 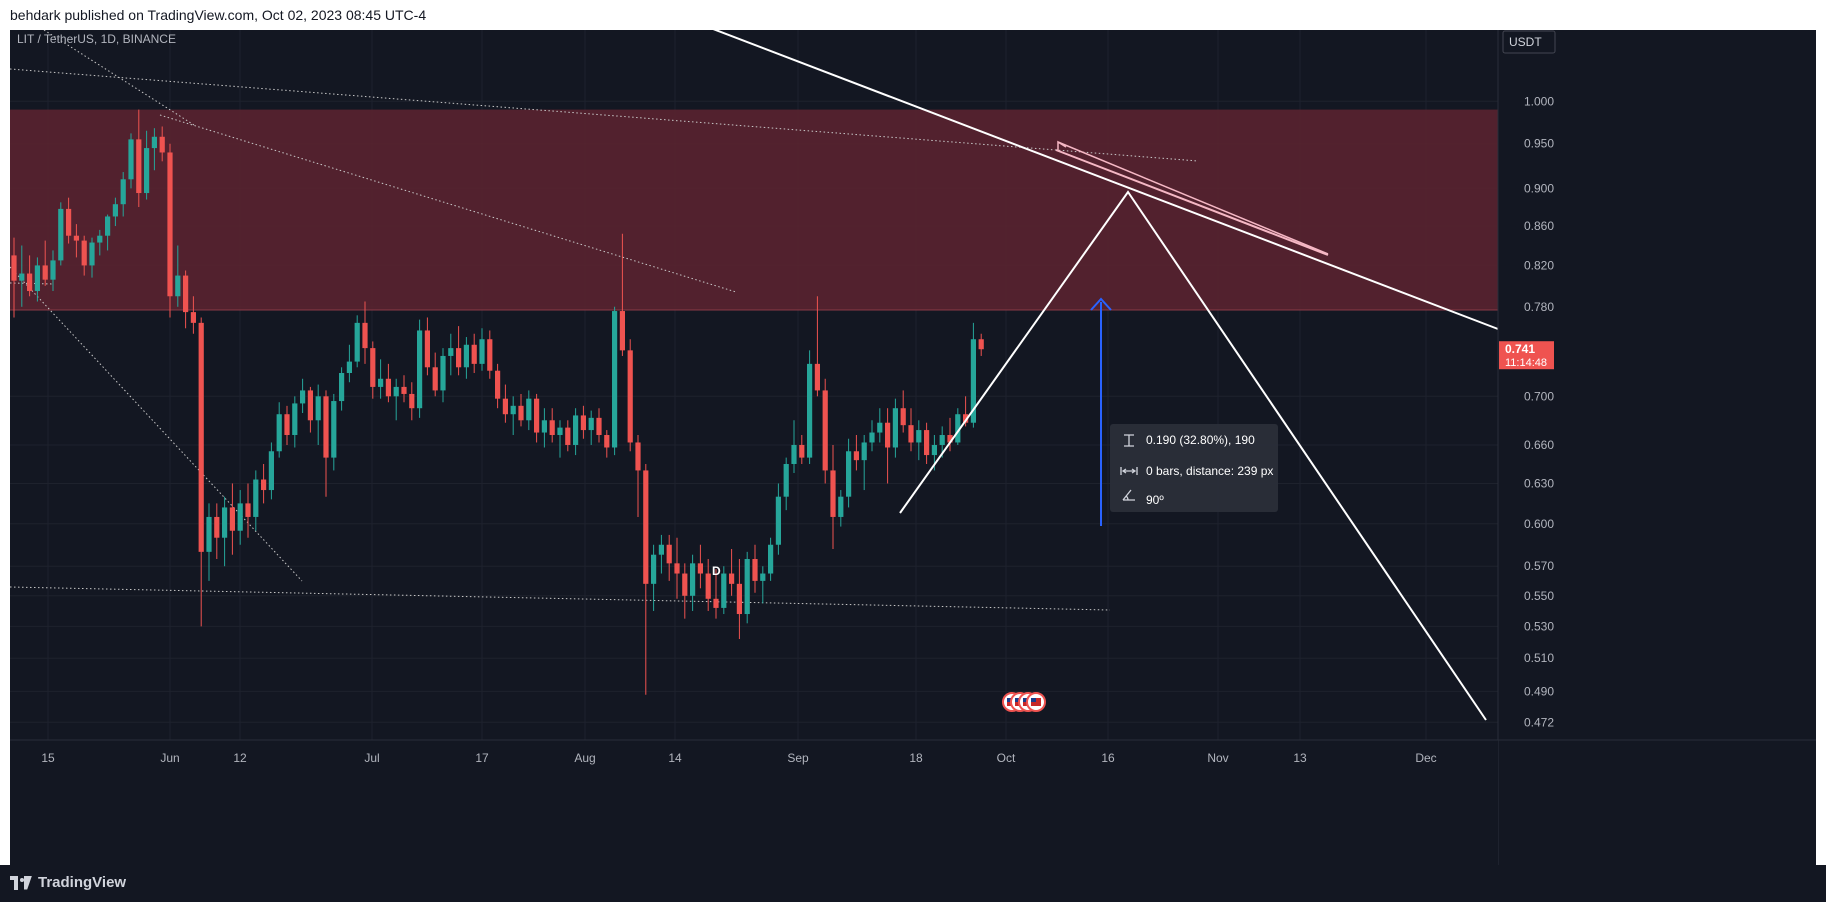 What do you see at coordinates (68, 882) in the screenshot?
I see `tradingview-brand: TradingView` at bounding box center [68, 882].